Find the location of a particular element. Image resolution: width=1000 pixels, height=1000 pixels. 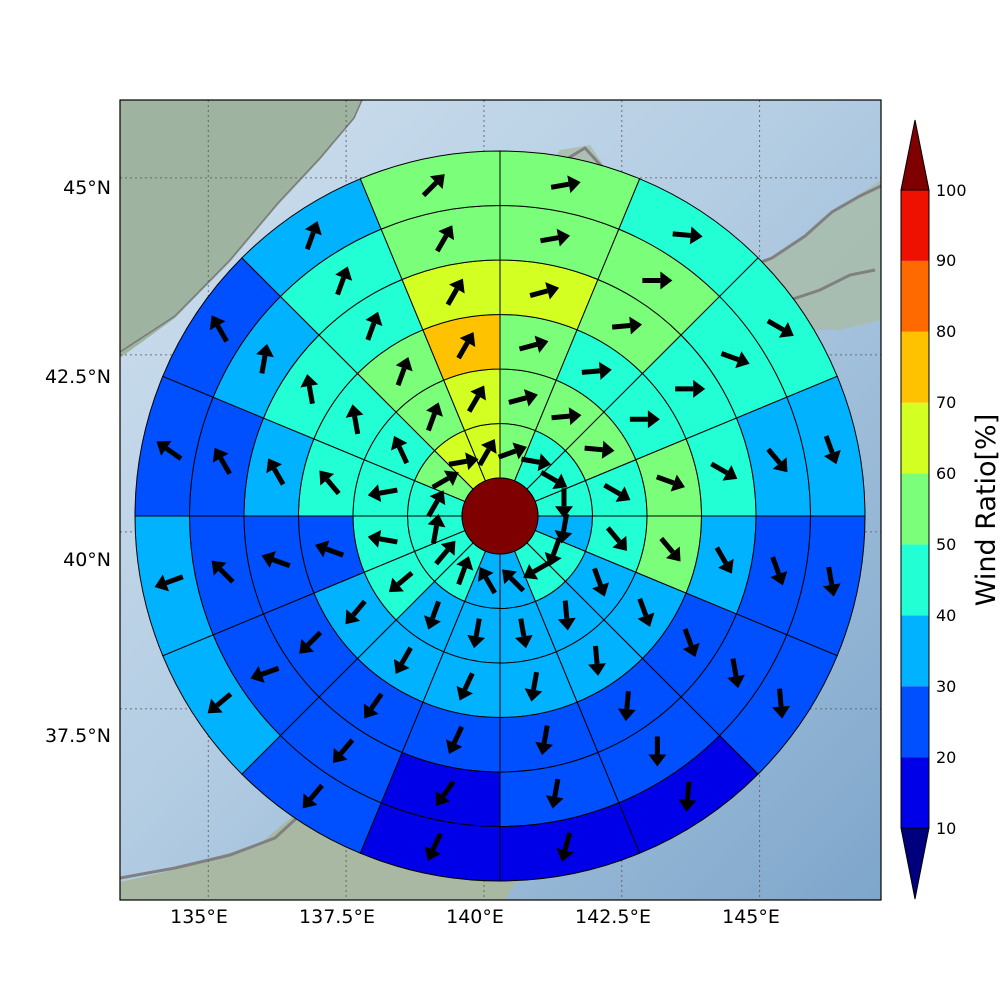

center-disk is located at coordinates (500, 516).